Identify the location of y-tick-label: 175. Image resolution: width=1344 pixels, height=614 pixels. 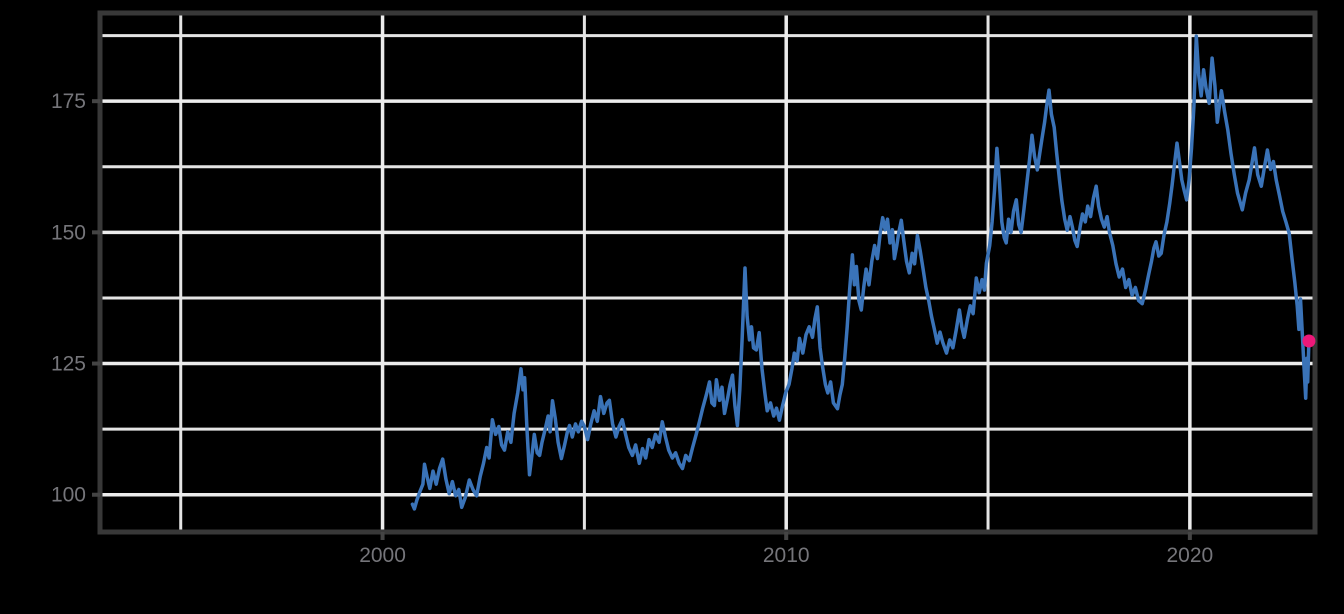
(68, 101).